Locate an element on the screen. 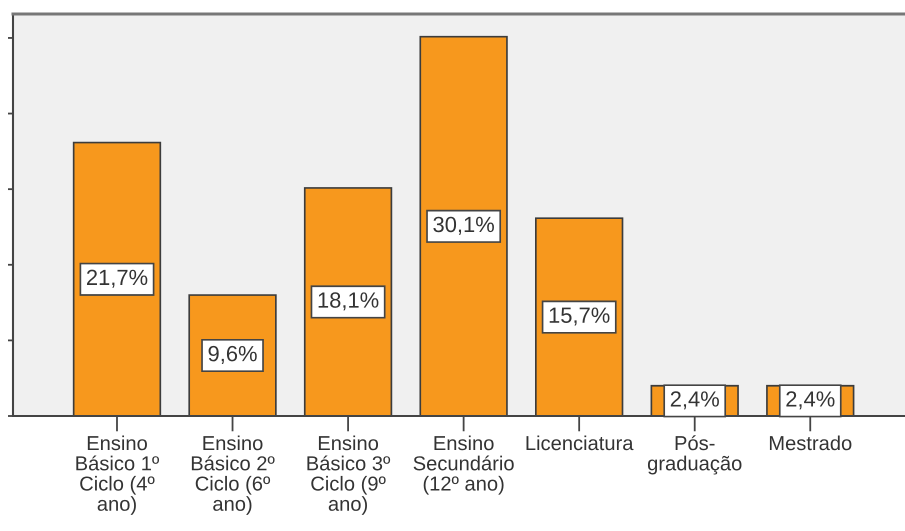 Image resolution: width=905 pixels, height=531 pixels. x-tick-label: Ensino Básico 3º Ciclo (9º ano) is located at coordinates (348, 475).